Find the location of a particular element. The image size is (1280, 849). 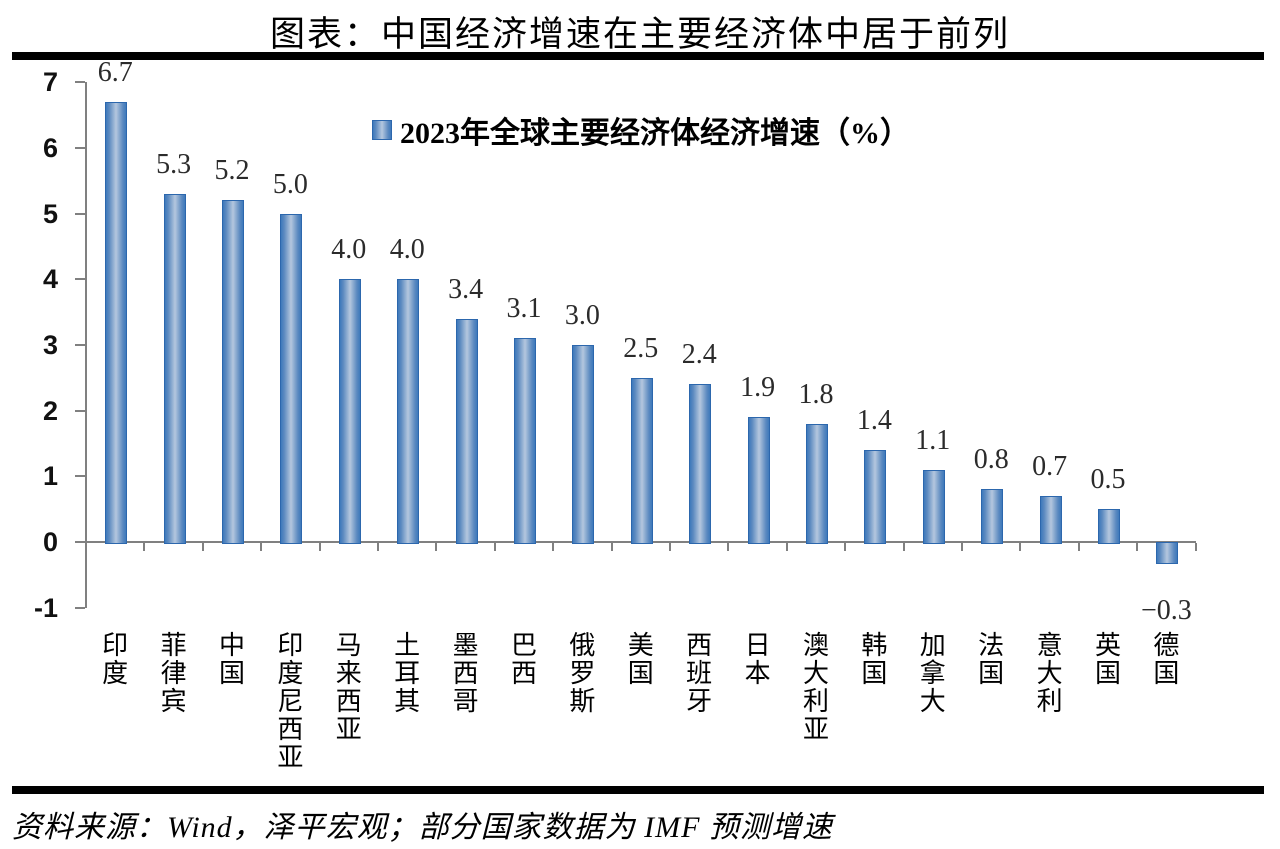

bottom-rule is located at coordinates (638, 790).